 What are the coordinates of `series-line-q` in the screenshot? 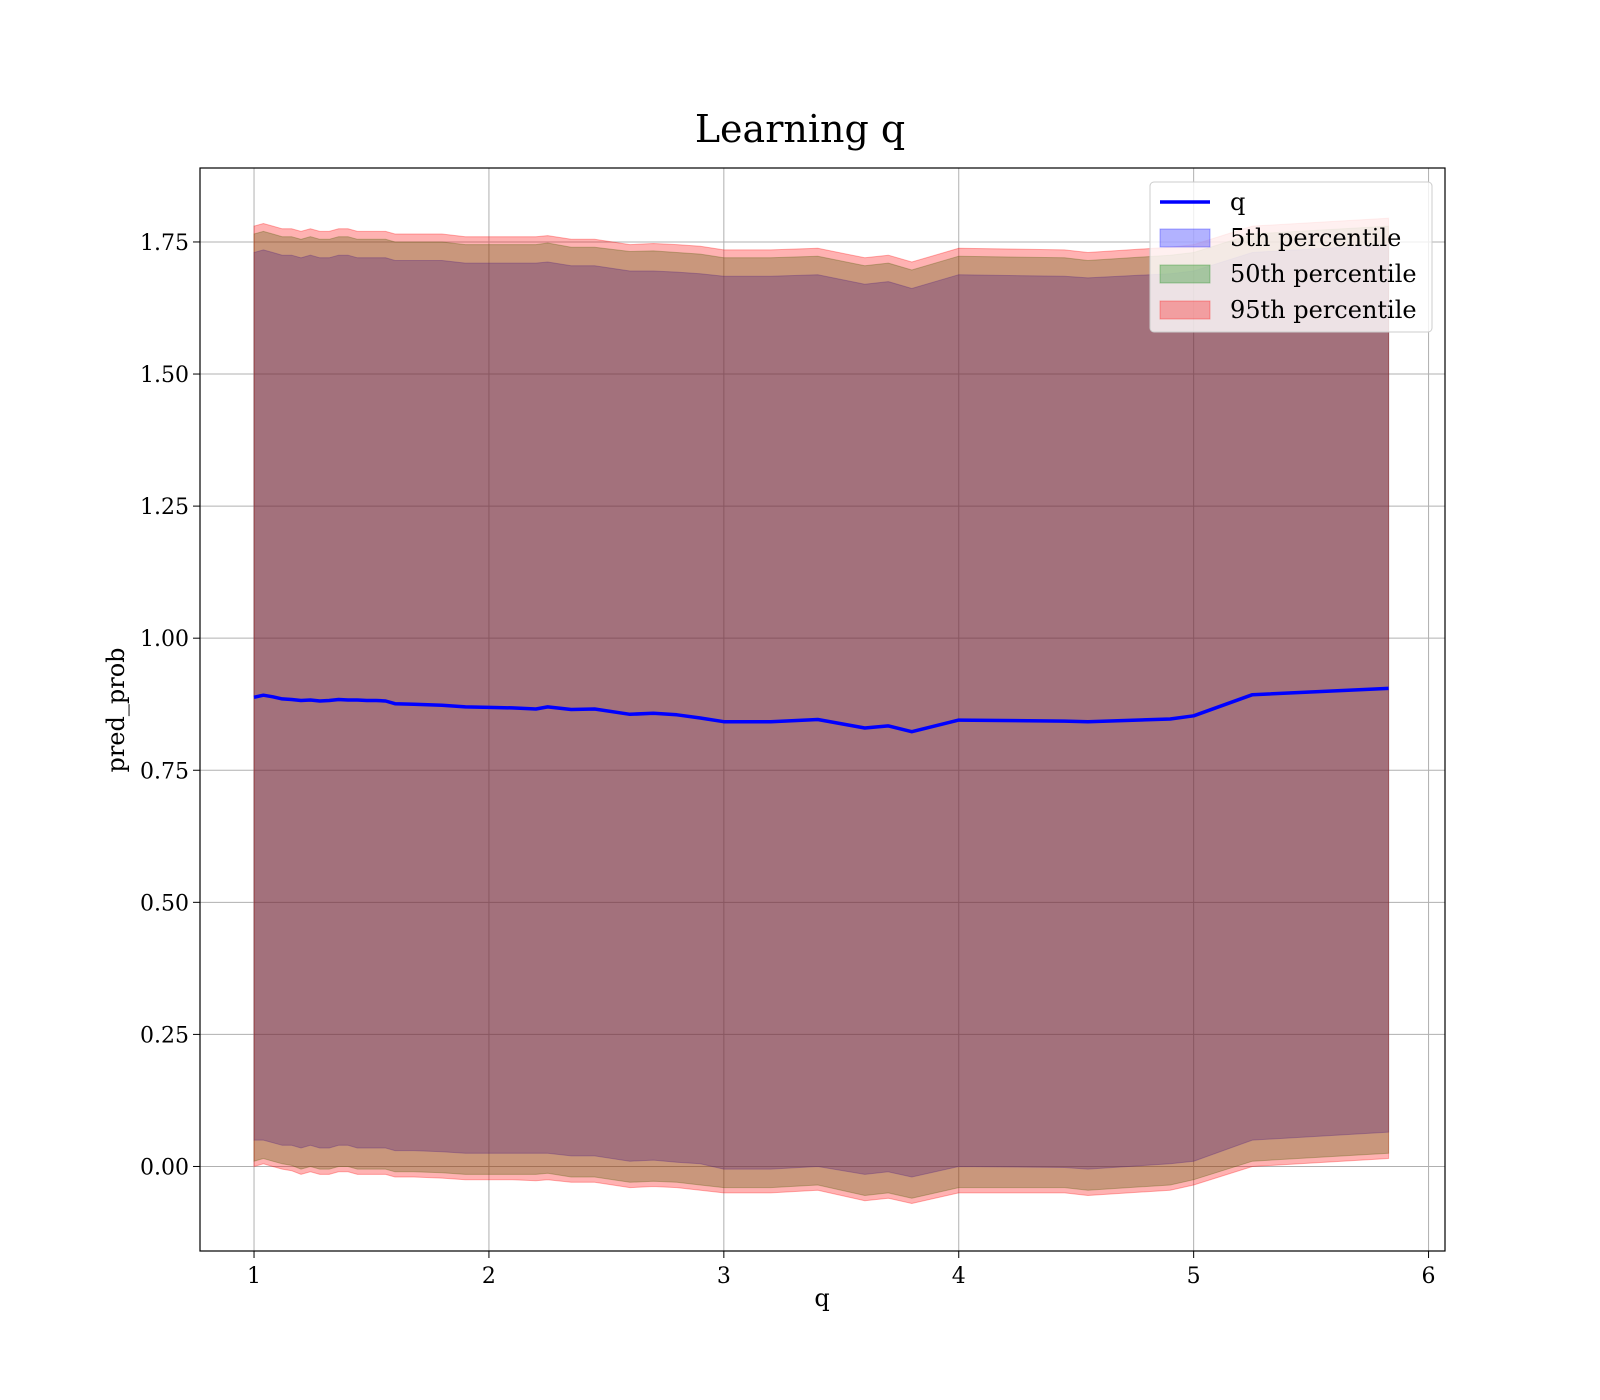 It's located at (821, 710).